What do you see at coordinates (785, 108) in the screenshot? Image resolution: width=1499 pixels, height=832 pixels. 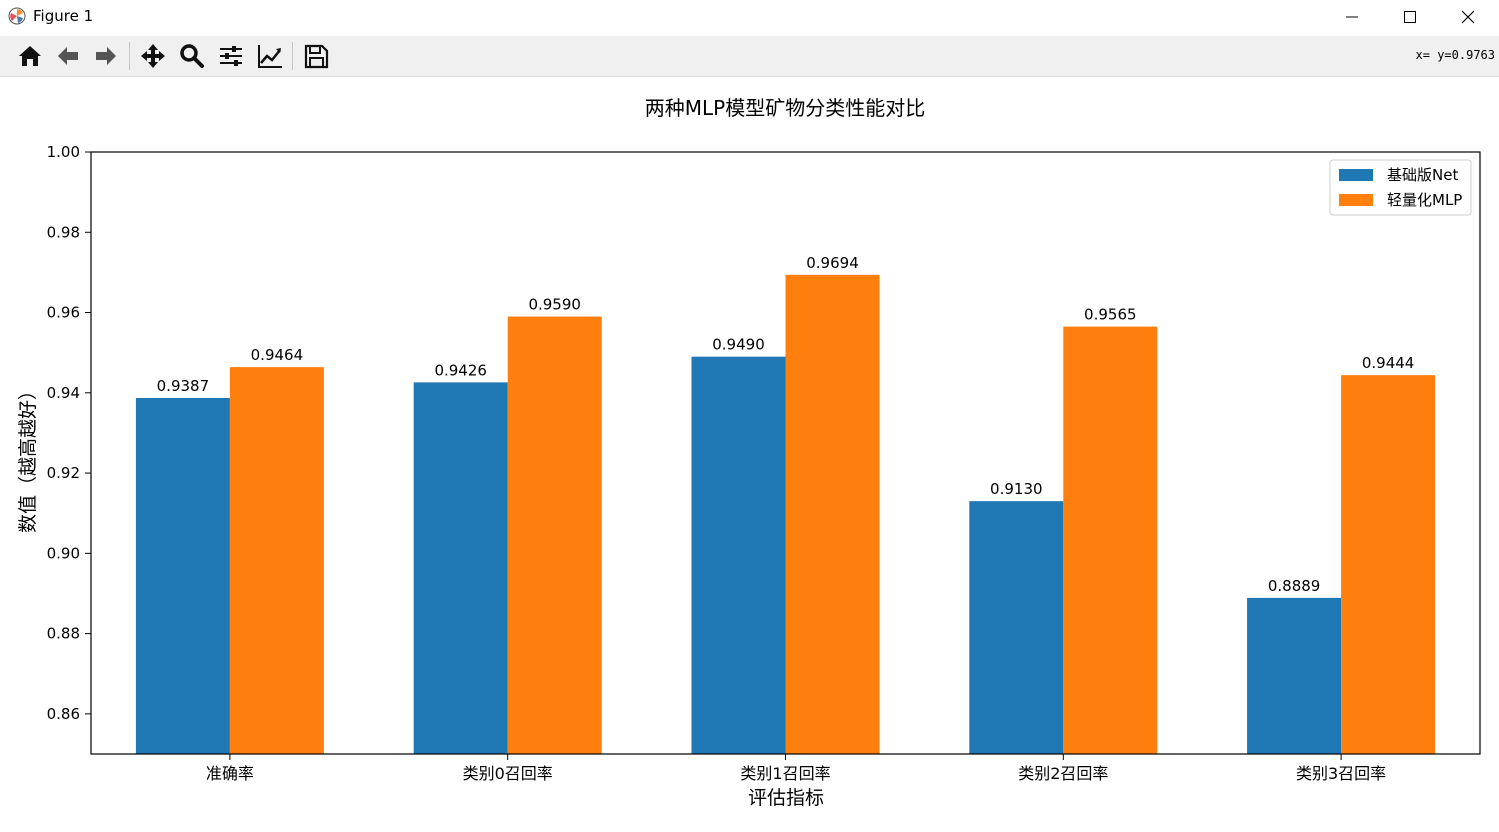 I see `chart-title: 两种MLP模型矿物分类性能对比` at bounding box center [785, 108].